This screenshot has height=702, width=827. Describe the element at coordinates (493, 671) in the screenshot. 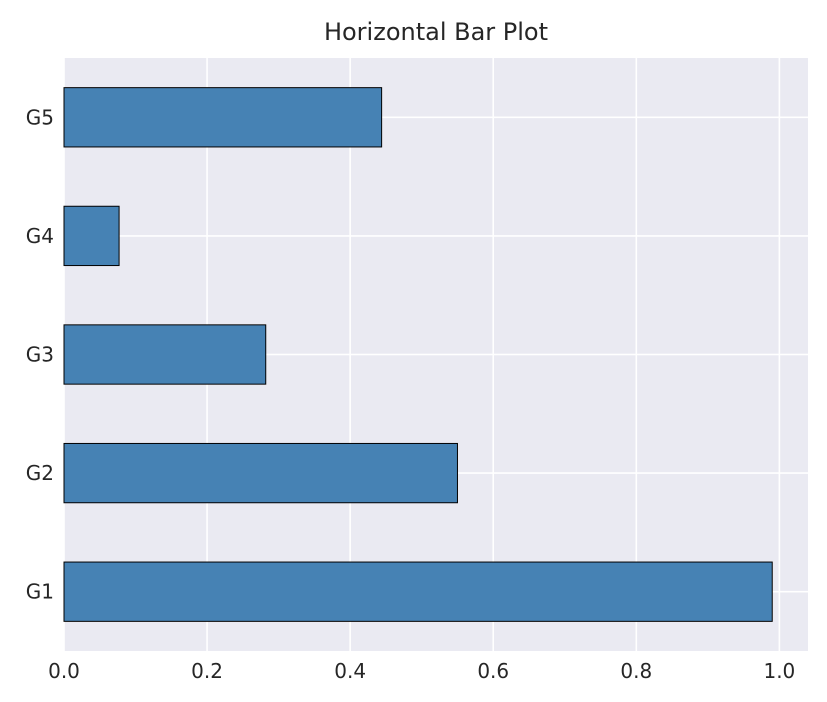

I see `x-tick-label: 0.6` at that location.